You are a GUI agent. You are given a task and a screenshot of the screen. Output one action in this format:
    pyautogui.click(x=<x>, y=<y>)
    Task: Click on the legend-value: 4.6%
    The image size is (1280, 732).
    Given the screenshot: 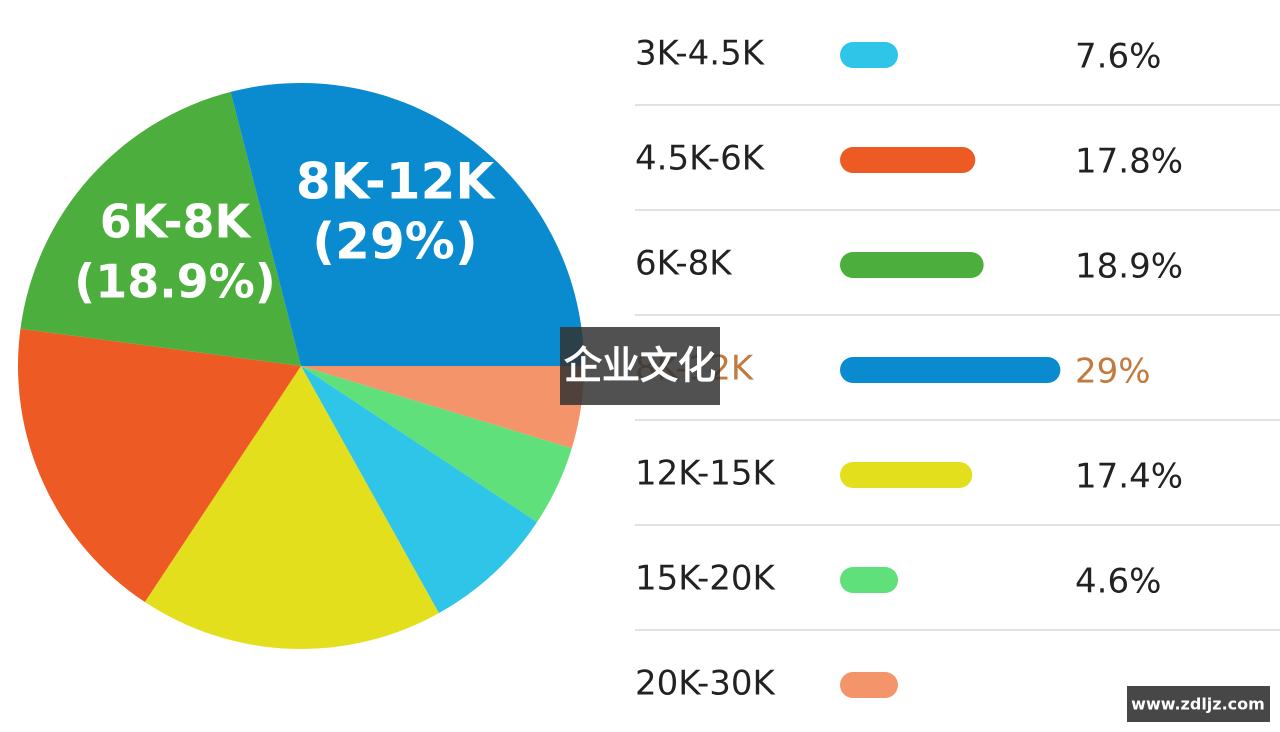 What is the action you would take?
    pyautogui.click(x=1118, y=582)
    